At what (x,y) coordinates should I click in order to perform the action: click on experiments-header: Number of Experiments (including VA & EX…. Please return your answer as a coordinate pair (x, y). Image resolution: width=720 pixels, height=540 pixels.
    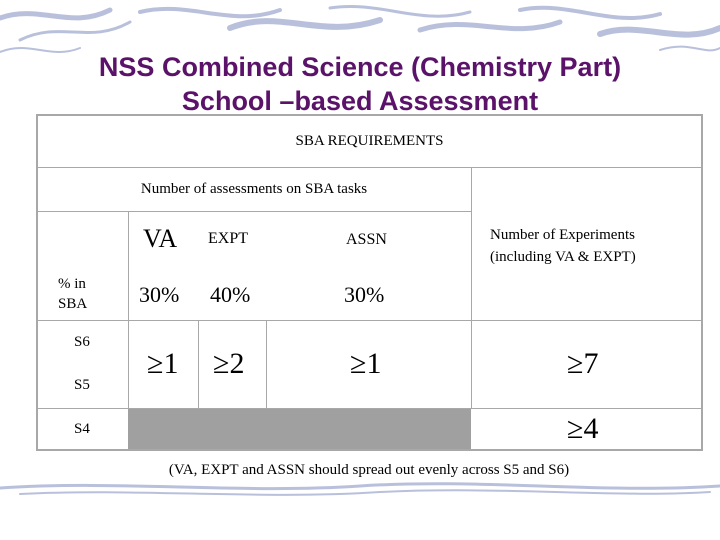
    Looking at the image, I should click on (563, 246).